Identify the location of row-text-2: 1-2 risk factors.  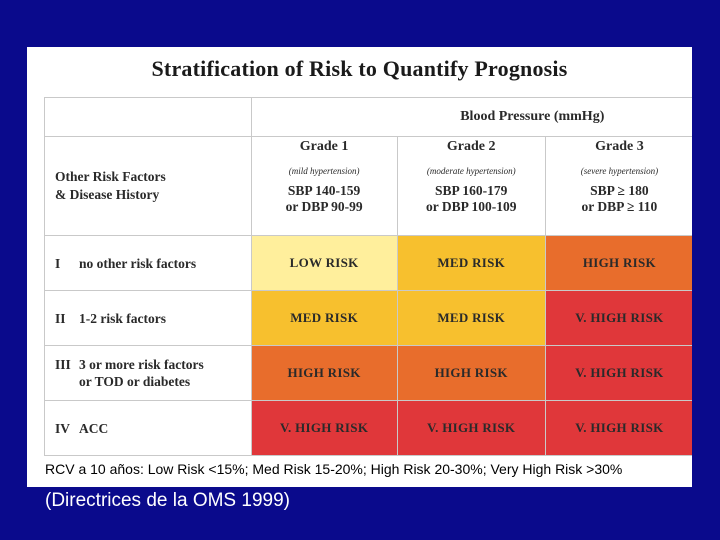
(122, 318).